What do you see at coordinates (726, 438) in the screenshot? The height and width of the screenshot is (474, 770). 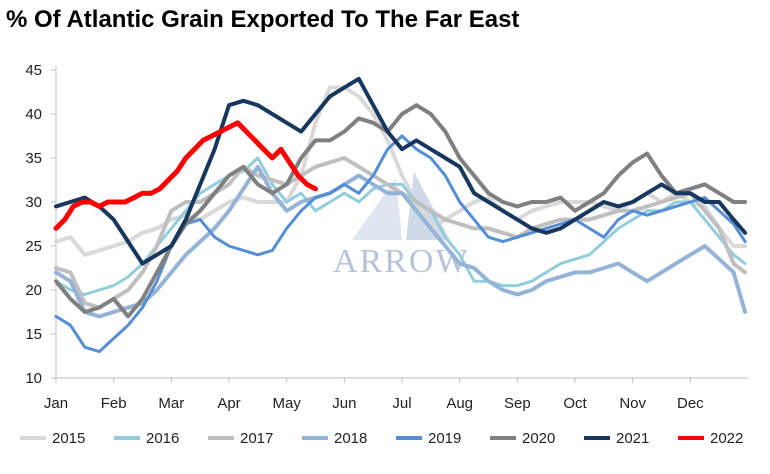 I see `legend-label-2022: 2022` at bounding box center [726, 438].